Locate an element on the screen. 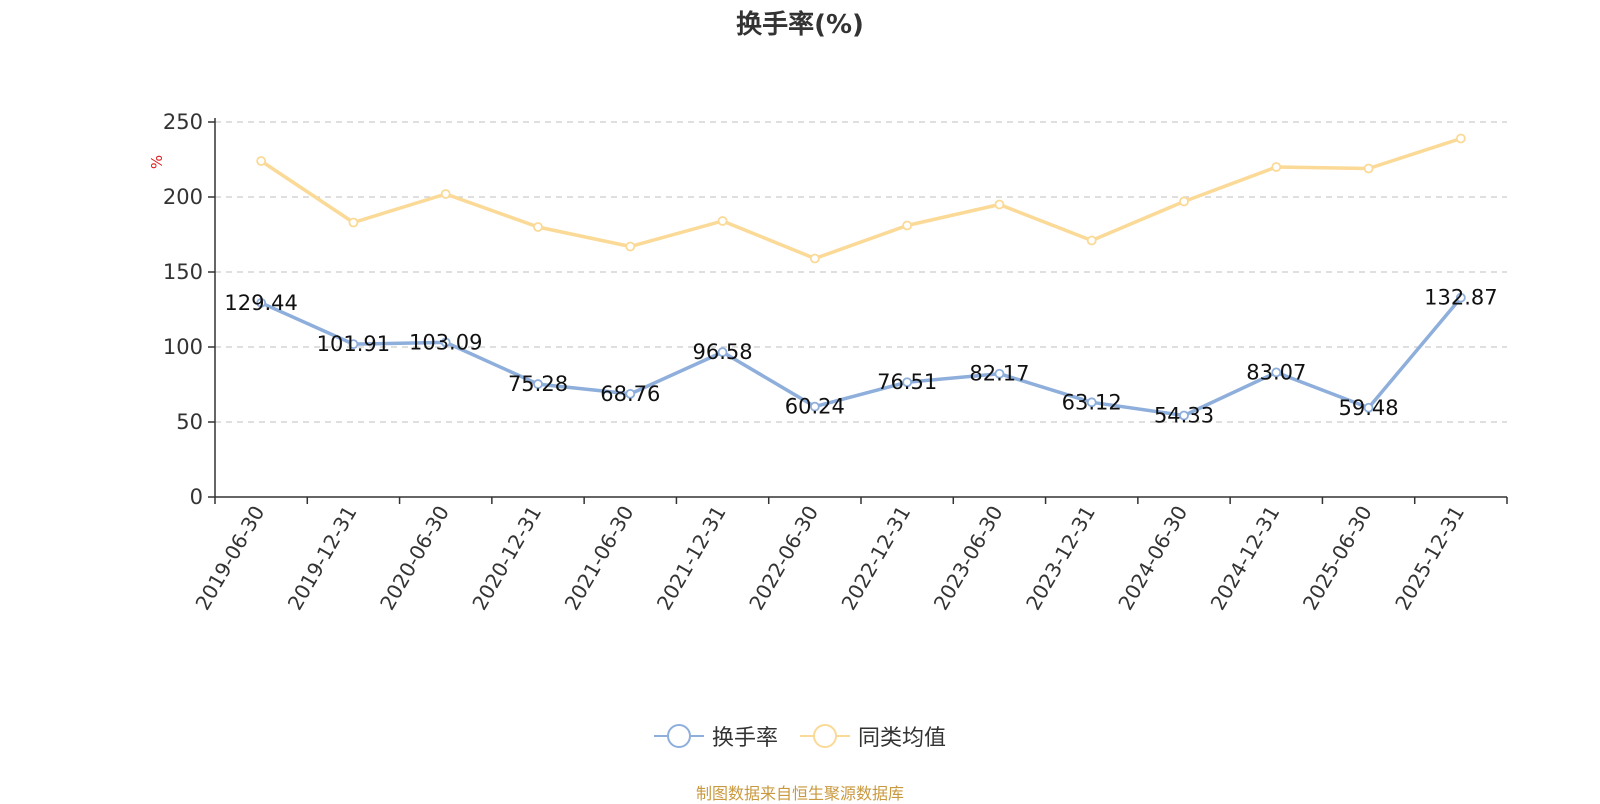 The height and width of the screenshot is (804, 1600). data-label: 63.12 is located at coordinates (1092, 402).